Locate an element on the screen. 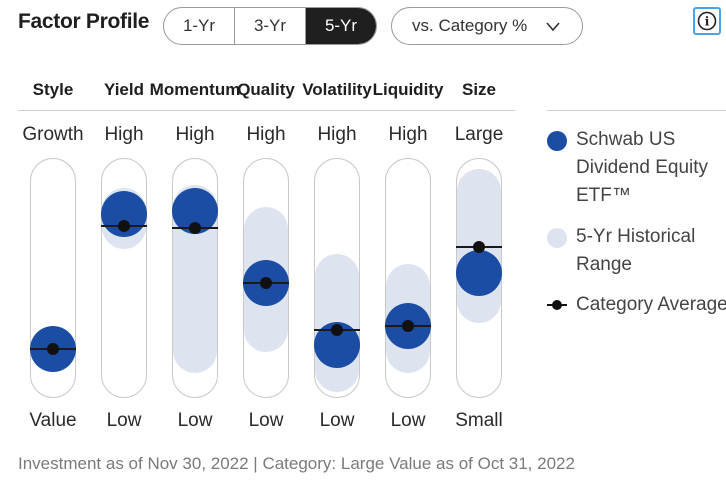 The image size is (726, 489). tab-3yr: 3-Yr is located at coordinates (270, 26).